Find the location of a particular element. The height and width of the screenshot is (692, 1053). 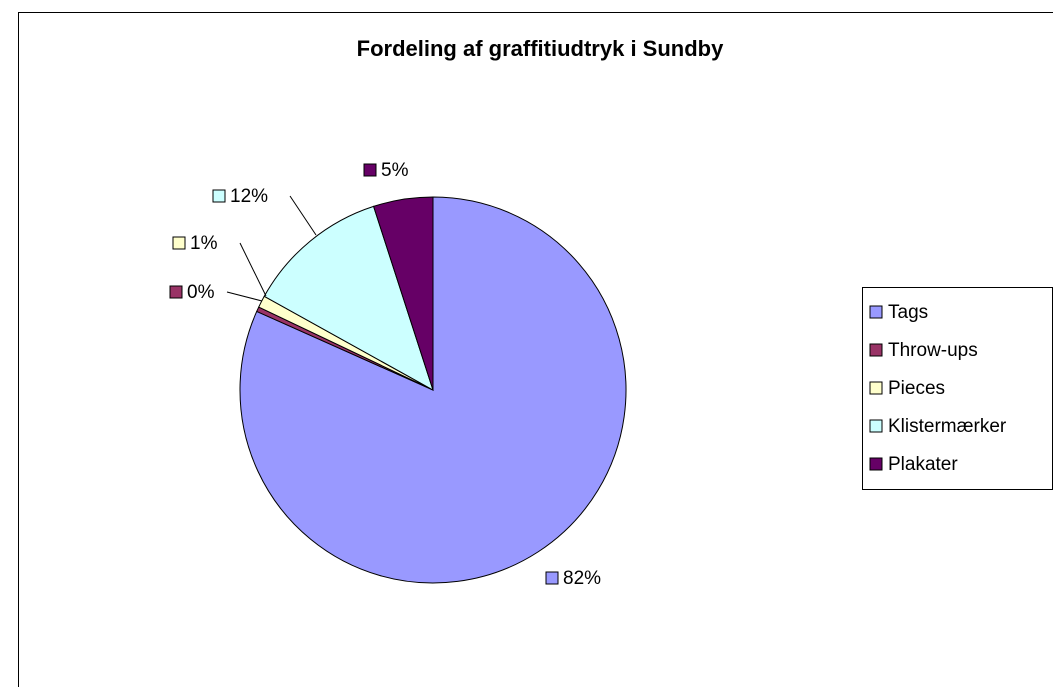

legend-label: Throw-ups is located at coordinates (933, 350).